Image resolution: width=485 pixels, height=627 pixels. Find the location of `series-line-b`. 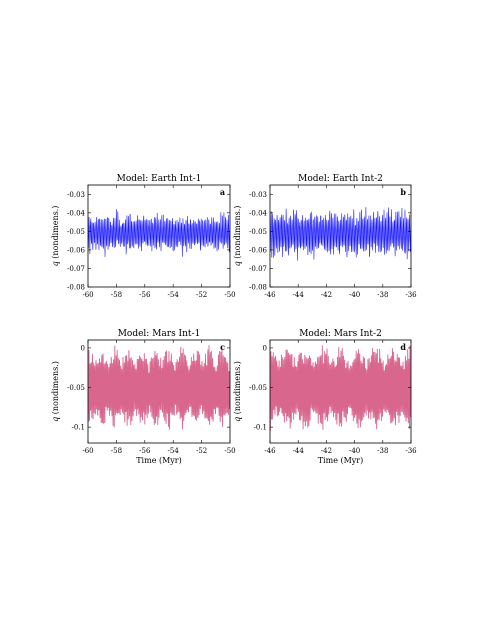

series-line-b is located at coordinates (340, 234).